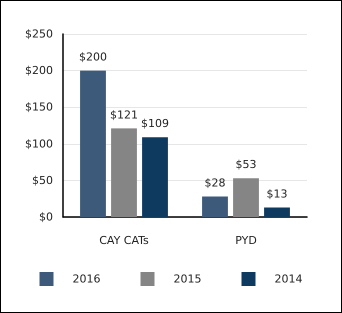 The image size is (342, 313). I want to click on y-tick-label: $0, so click(46, 217).